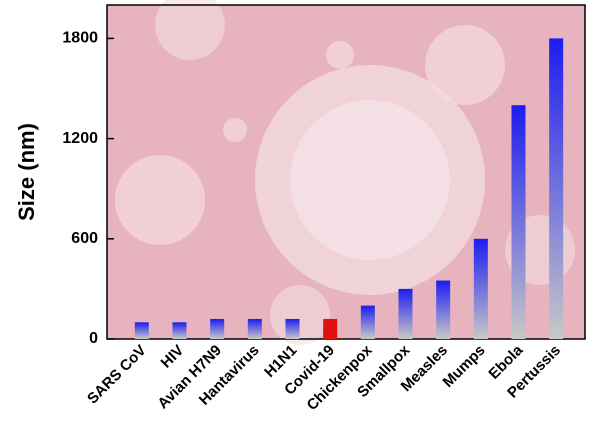 The image size is (600, 439). I want to click on x-tick-label: Mumps, so click(464, 366).